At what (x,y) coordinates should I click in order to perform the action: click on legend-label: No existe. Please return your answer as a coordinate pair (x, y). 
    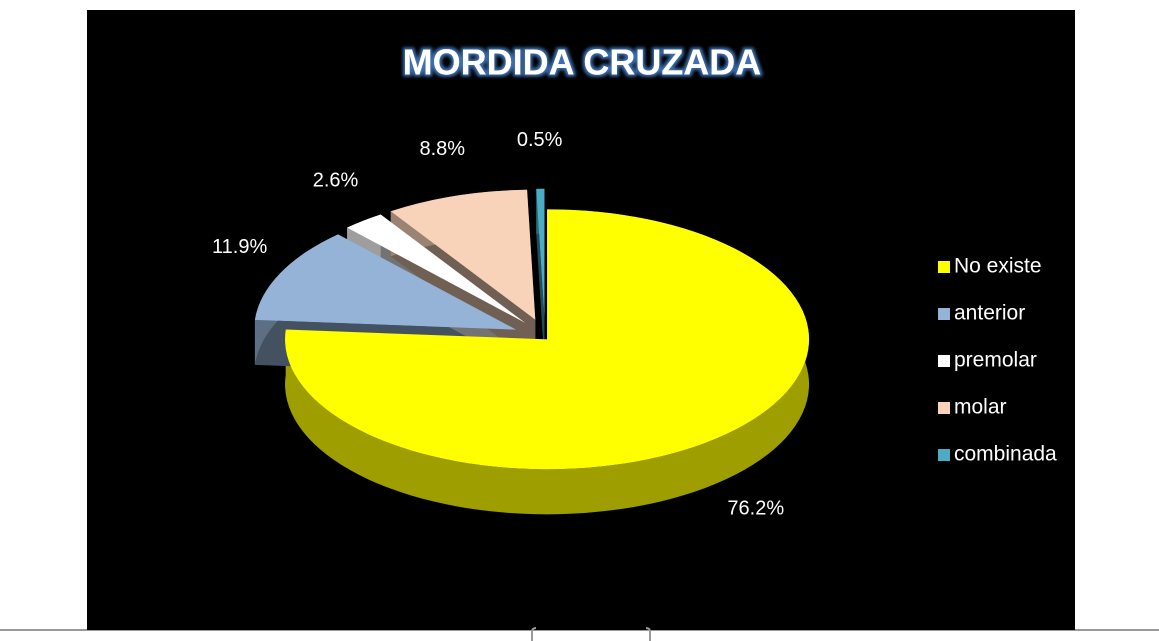
    Looking at the image, I should click on (998, 266).